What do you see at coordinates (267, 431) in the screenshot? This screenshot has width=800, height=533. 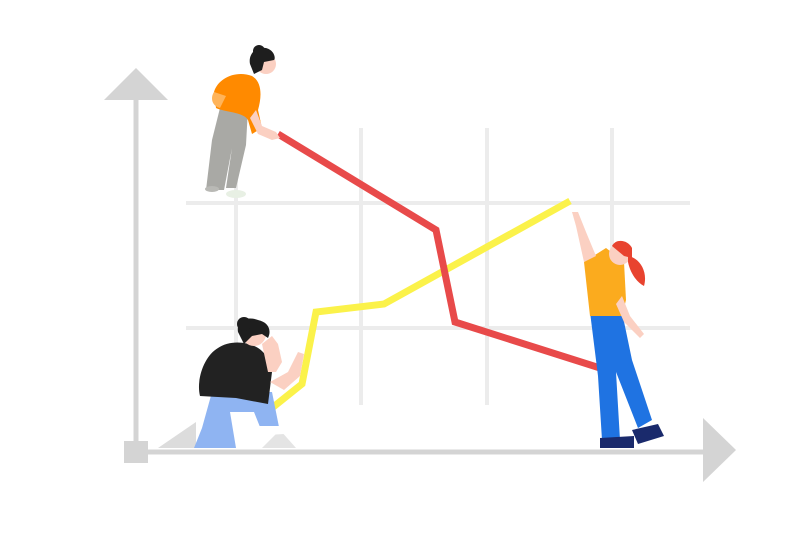 I see `person-kneeling-foot` at bounding box center [267, 431].